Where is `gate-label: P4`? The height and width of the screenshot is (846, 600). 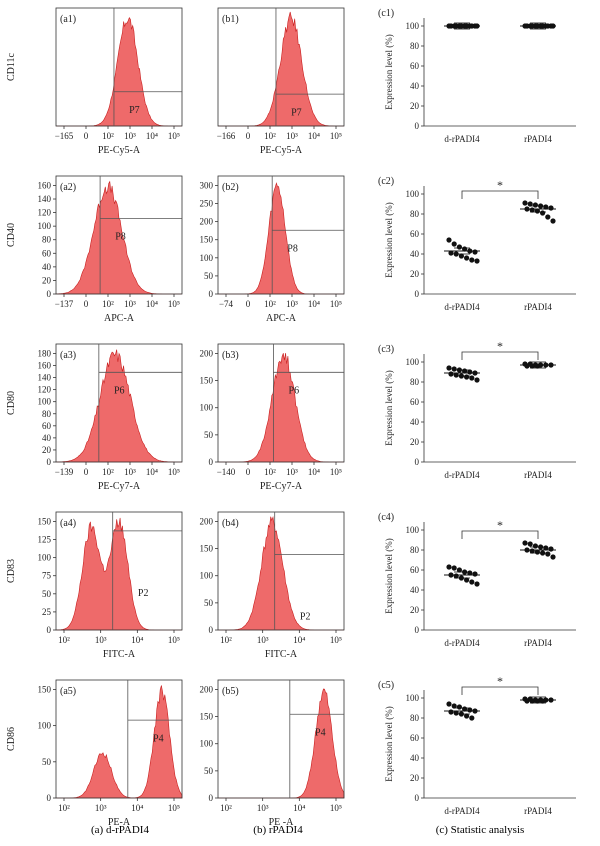
gate-label: P4 is located at coordinates (158, 738).